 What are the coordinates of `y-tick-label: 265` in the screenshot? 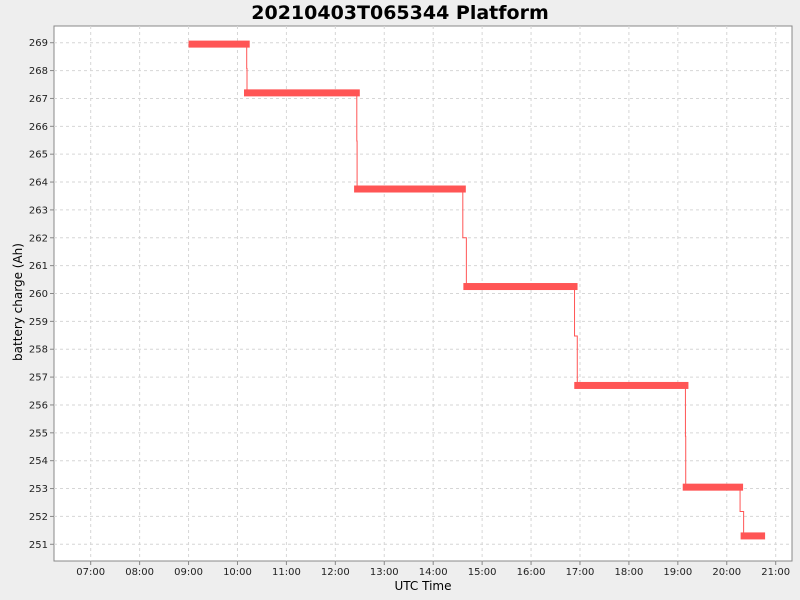 It's located at (38, 155).